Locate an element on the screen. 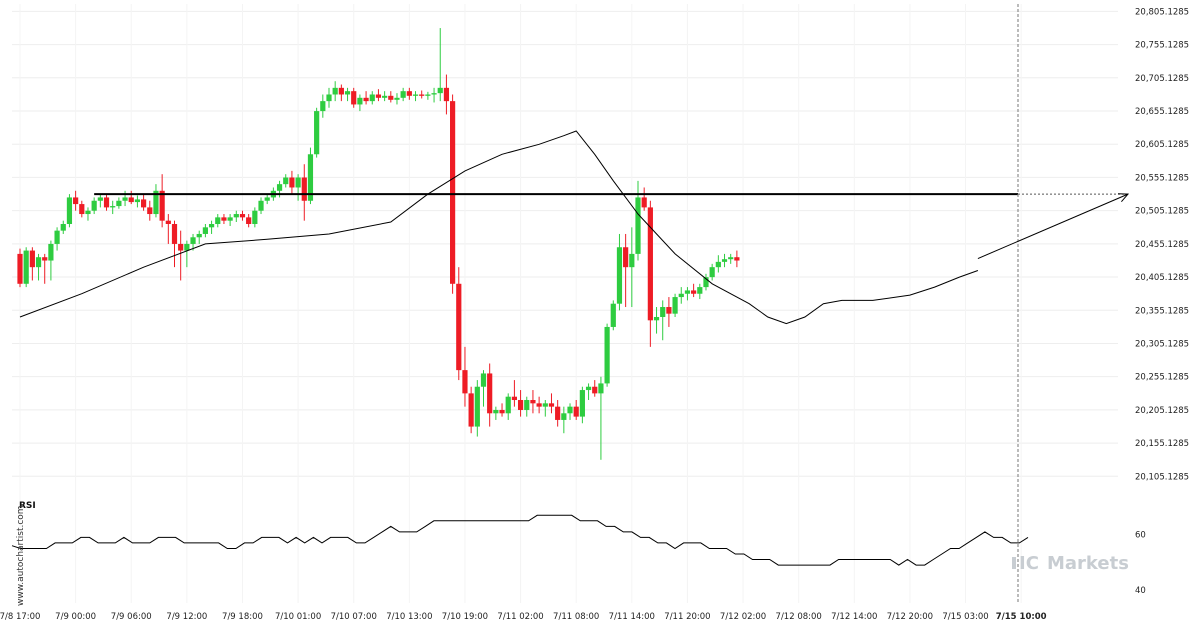  x-tick-label: 7/12 14:00 is located at coordinates (854, 617).